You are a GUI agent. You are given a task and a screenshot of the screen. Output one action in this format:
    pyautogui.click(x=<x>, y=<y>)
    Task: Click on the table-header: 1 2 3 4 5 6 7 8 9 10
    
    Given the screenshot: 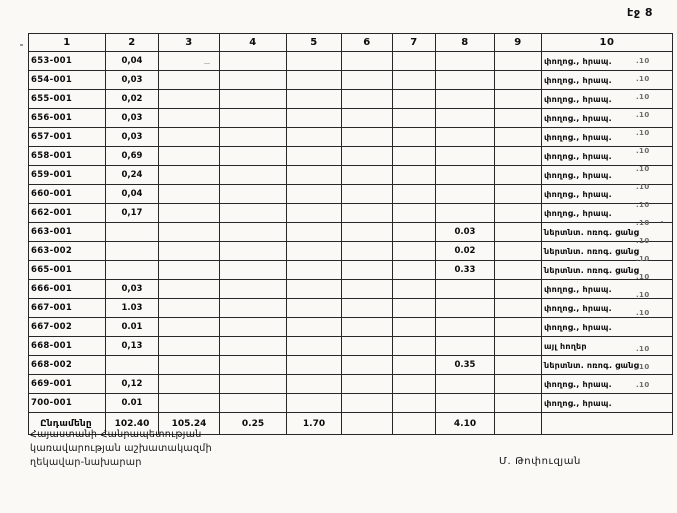 What is the action you would take?
    pyautogui.click(x=350, y=42)
    